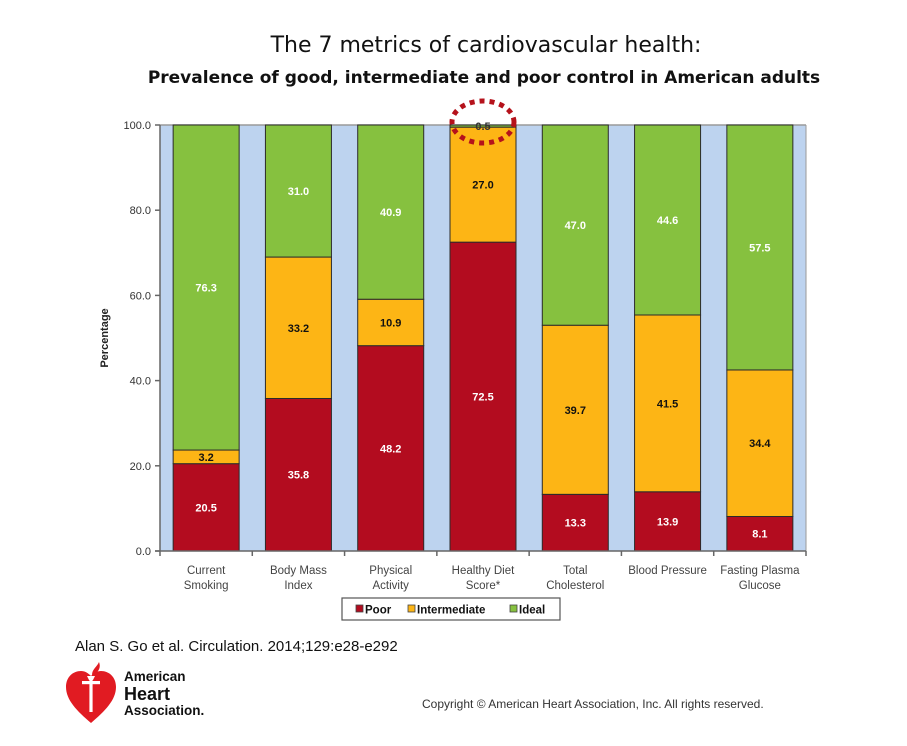 This screenshot has width=907, height=746. I want to click on data-label: 10.9, so click(390, 323).